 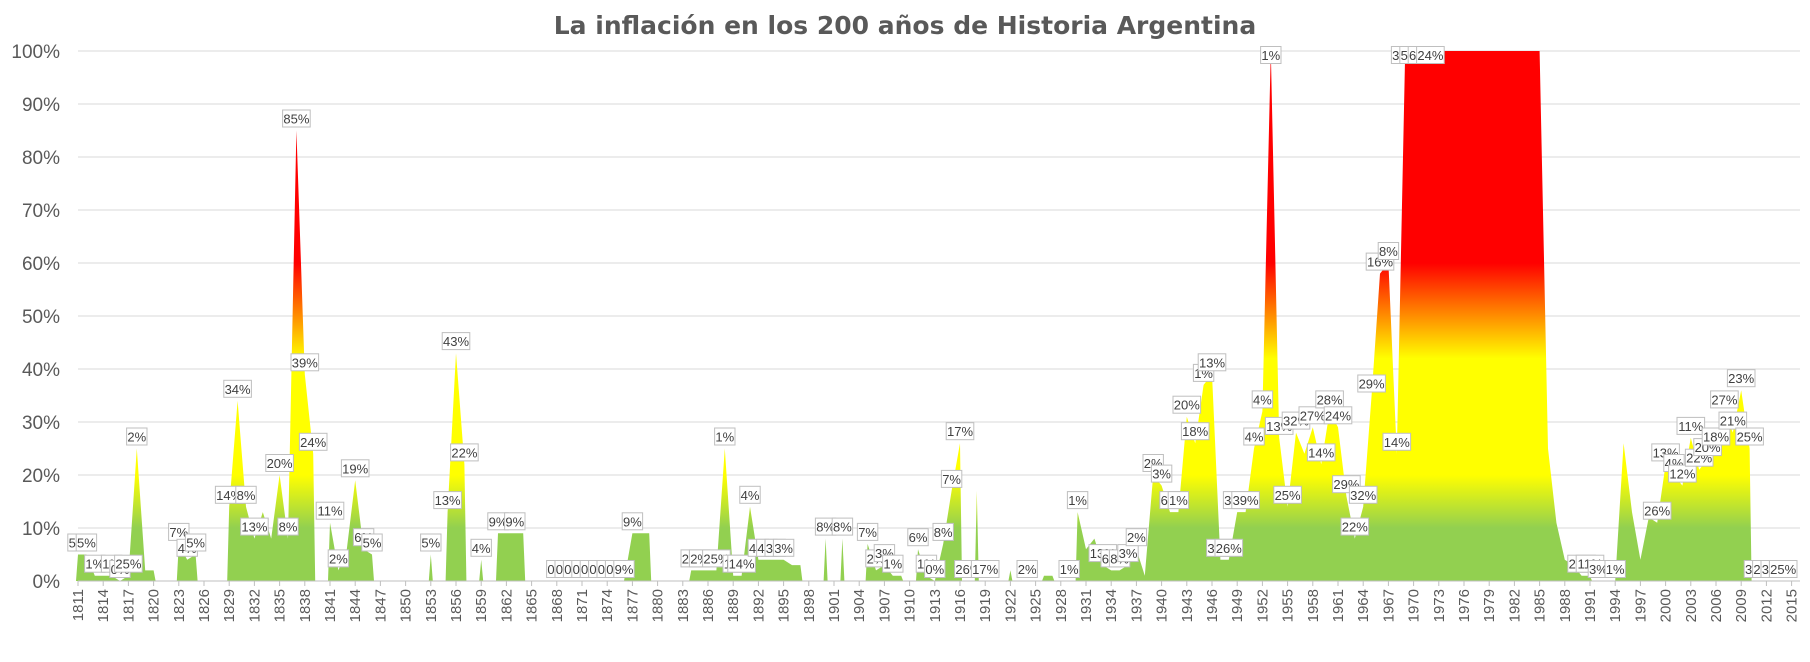 I want to click on x-tick-label: 1868, so click(x=557, y=605).